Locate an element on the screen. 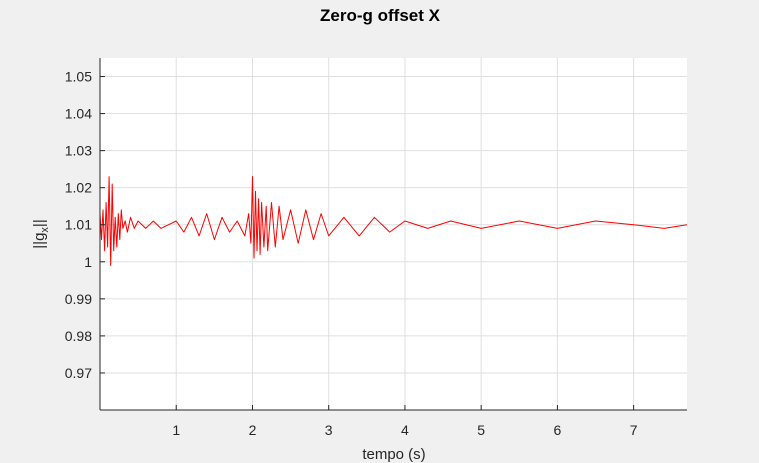  x-tick-label: 6 is located at coordinates (558, 430).